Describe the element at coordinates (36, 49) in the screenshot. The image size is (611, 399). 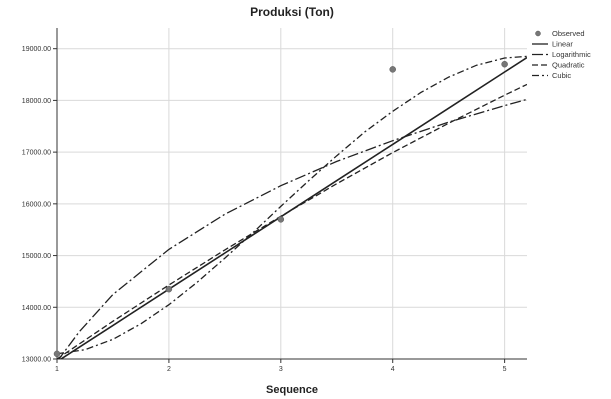
I see `y-tick-label: 19000.00` at that location.